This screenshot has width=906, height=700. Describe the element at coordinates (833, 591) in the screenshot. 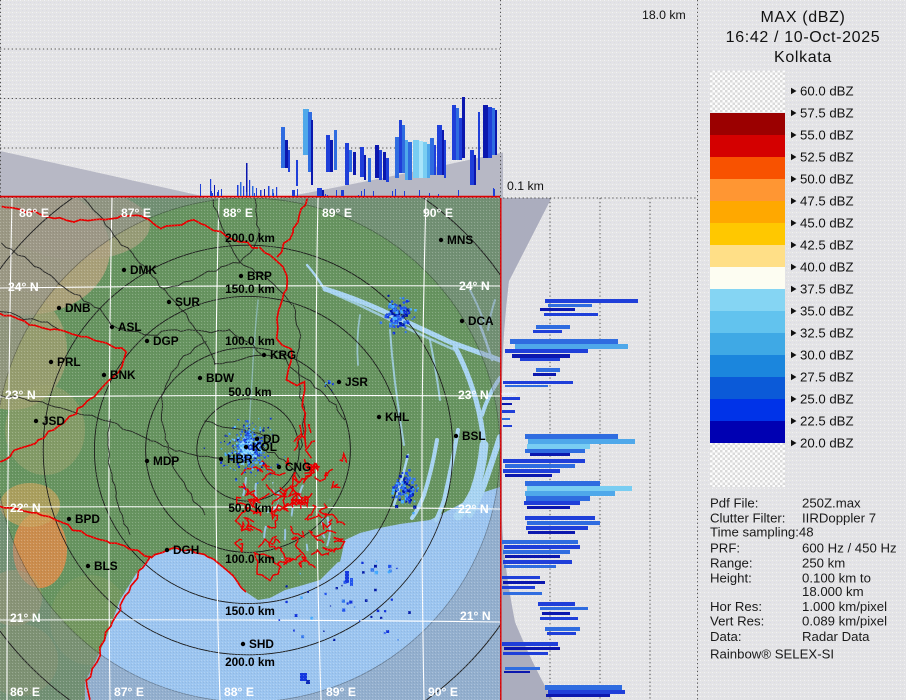

I see `svg-text: 18.000 km` at that location.